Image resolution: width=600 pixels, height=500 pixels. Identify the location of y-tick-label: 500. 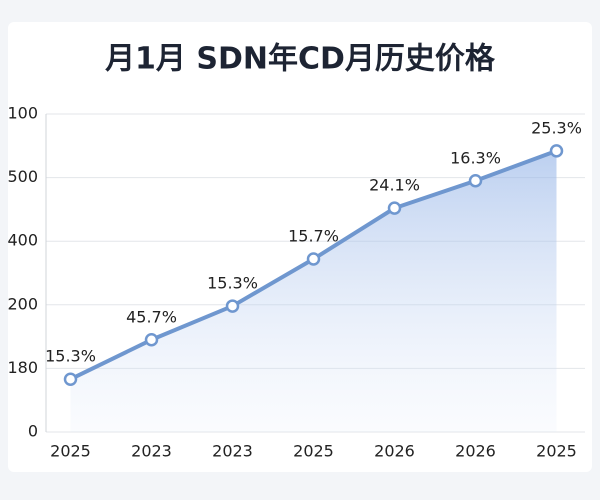
(22, 176).